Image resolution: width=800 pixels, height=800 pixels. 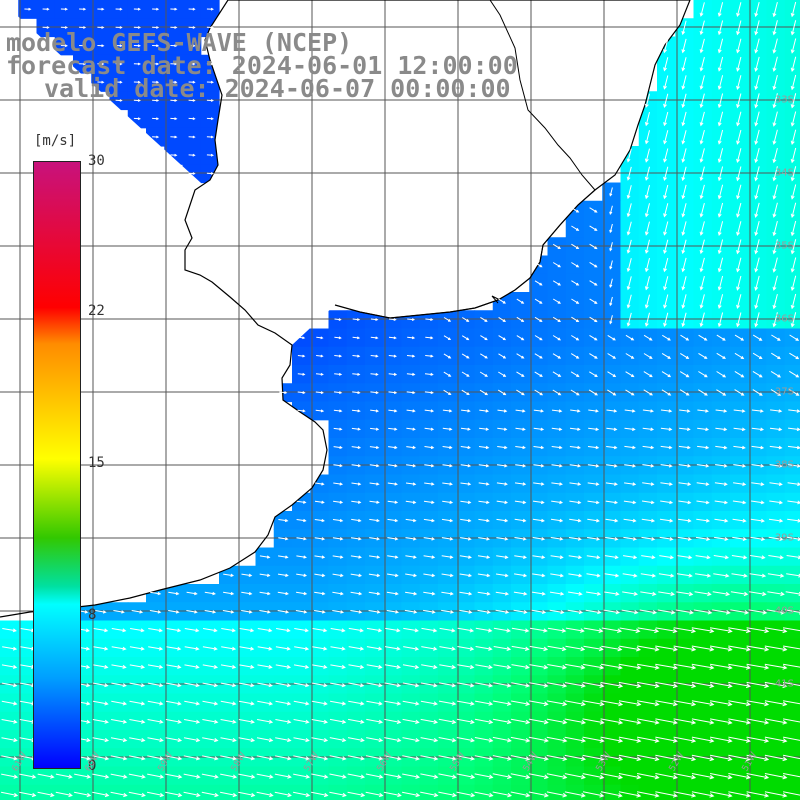 I want to click on lat-label: 39S, so click(x=784, y=538).